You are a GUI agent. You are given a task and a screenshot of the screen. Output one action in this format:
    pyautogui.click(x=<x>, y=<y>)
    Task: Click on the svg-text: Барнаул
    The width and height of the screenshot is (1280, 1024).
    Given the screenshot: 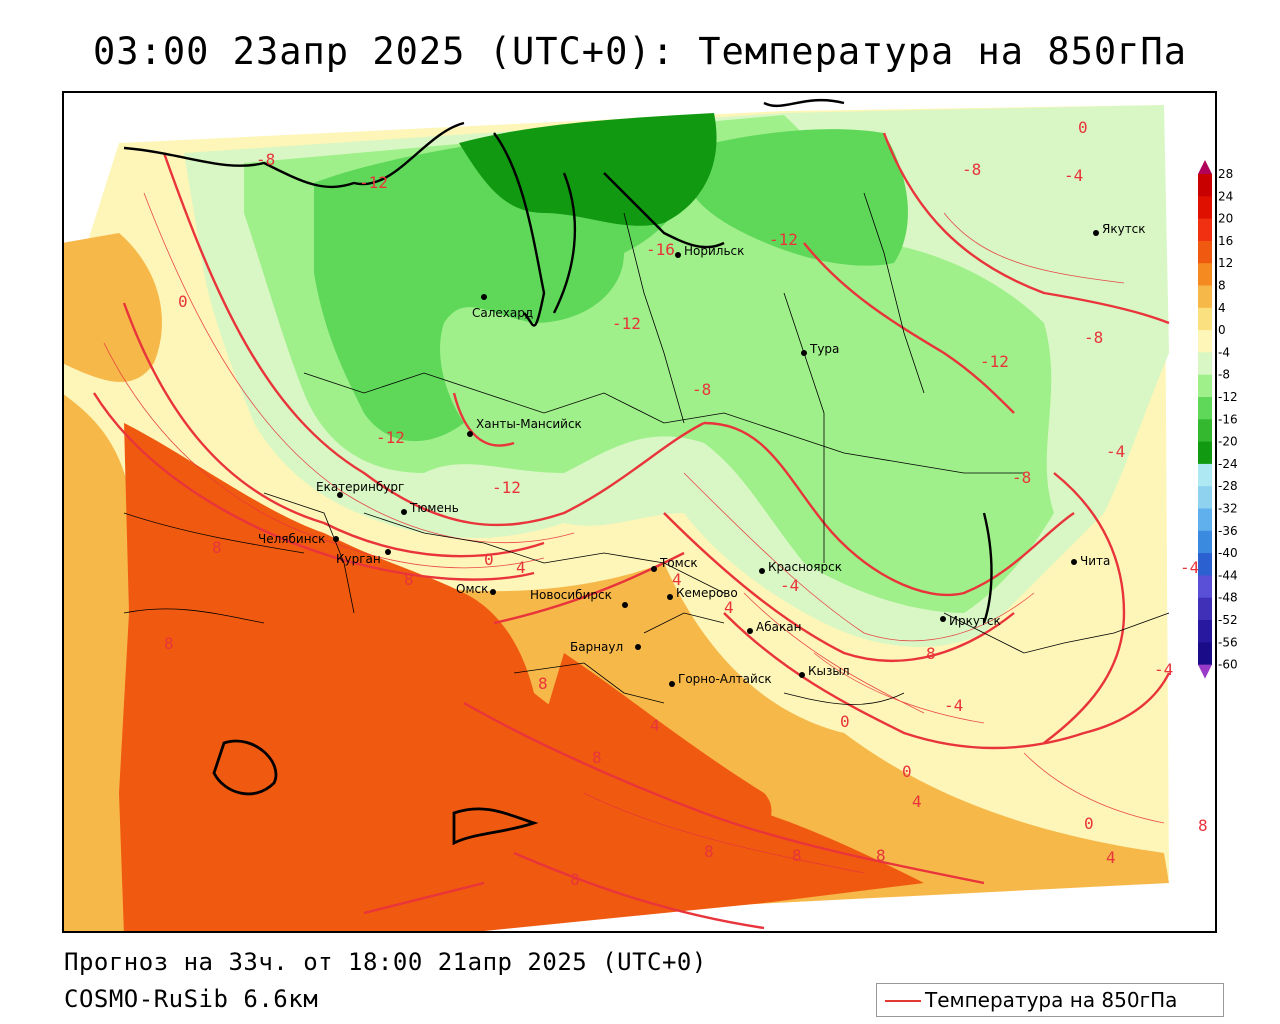 What is the action you would take?
    pyautogui.click(x=596, y=647)
    